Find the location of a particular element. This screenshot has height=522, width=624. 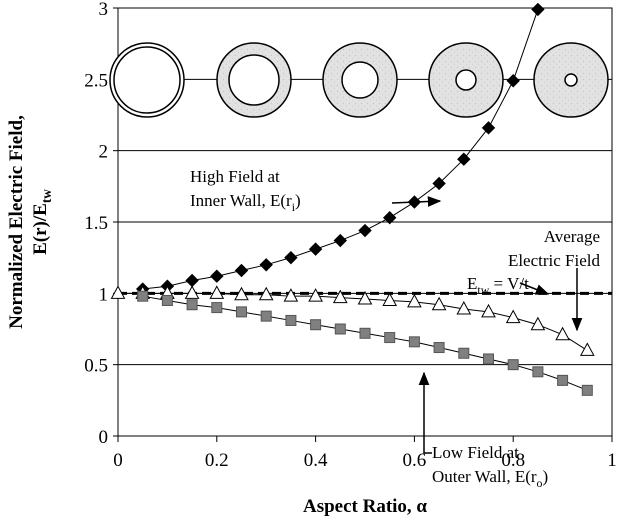

annotation: Average is located at coordinates (572, 236).